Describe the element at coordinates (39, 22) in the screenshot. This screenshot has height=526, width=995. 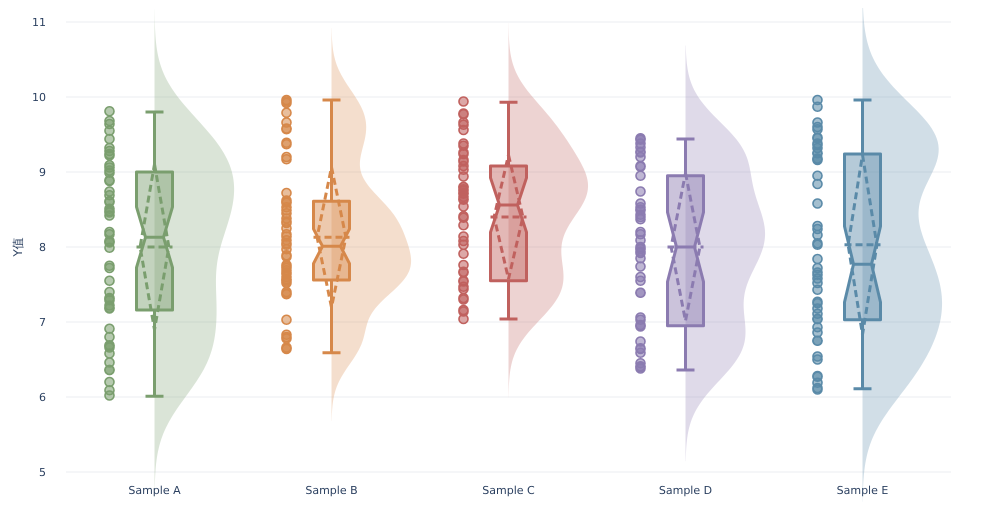
I see `y-tick-label: 11` at that location.